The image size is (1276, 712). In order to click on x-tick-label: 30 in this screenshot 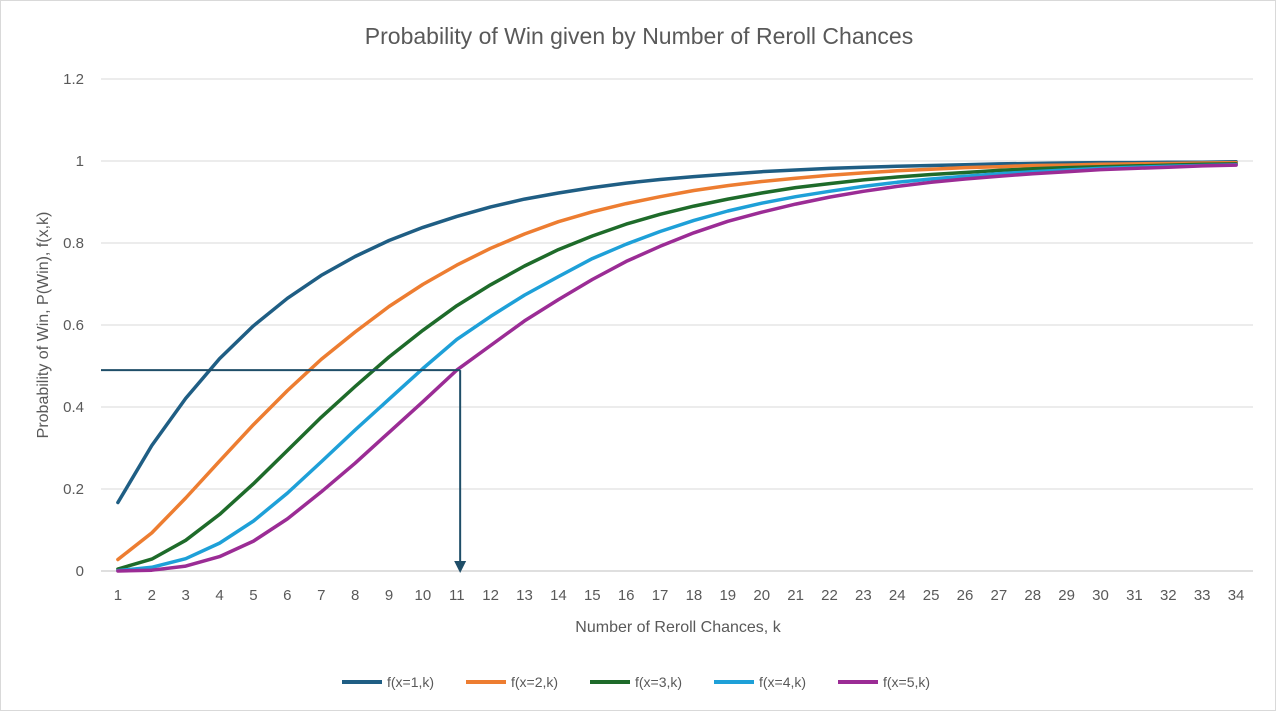, I will do `click(1100, 595)`.